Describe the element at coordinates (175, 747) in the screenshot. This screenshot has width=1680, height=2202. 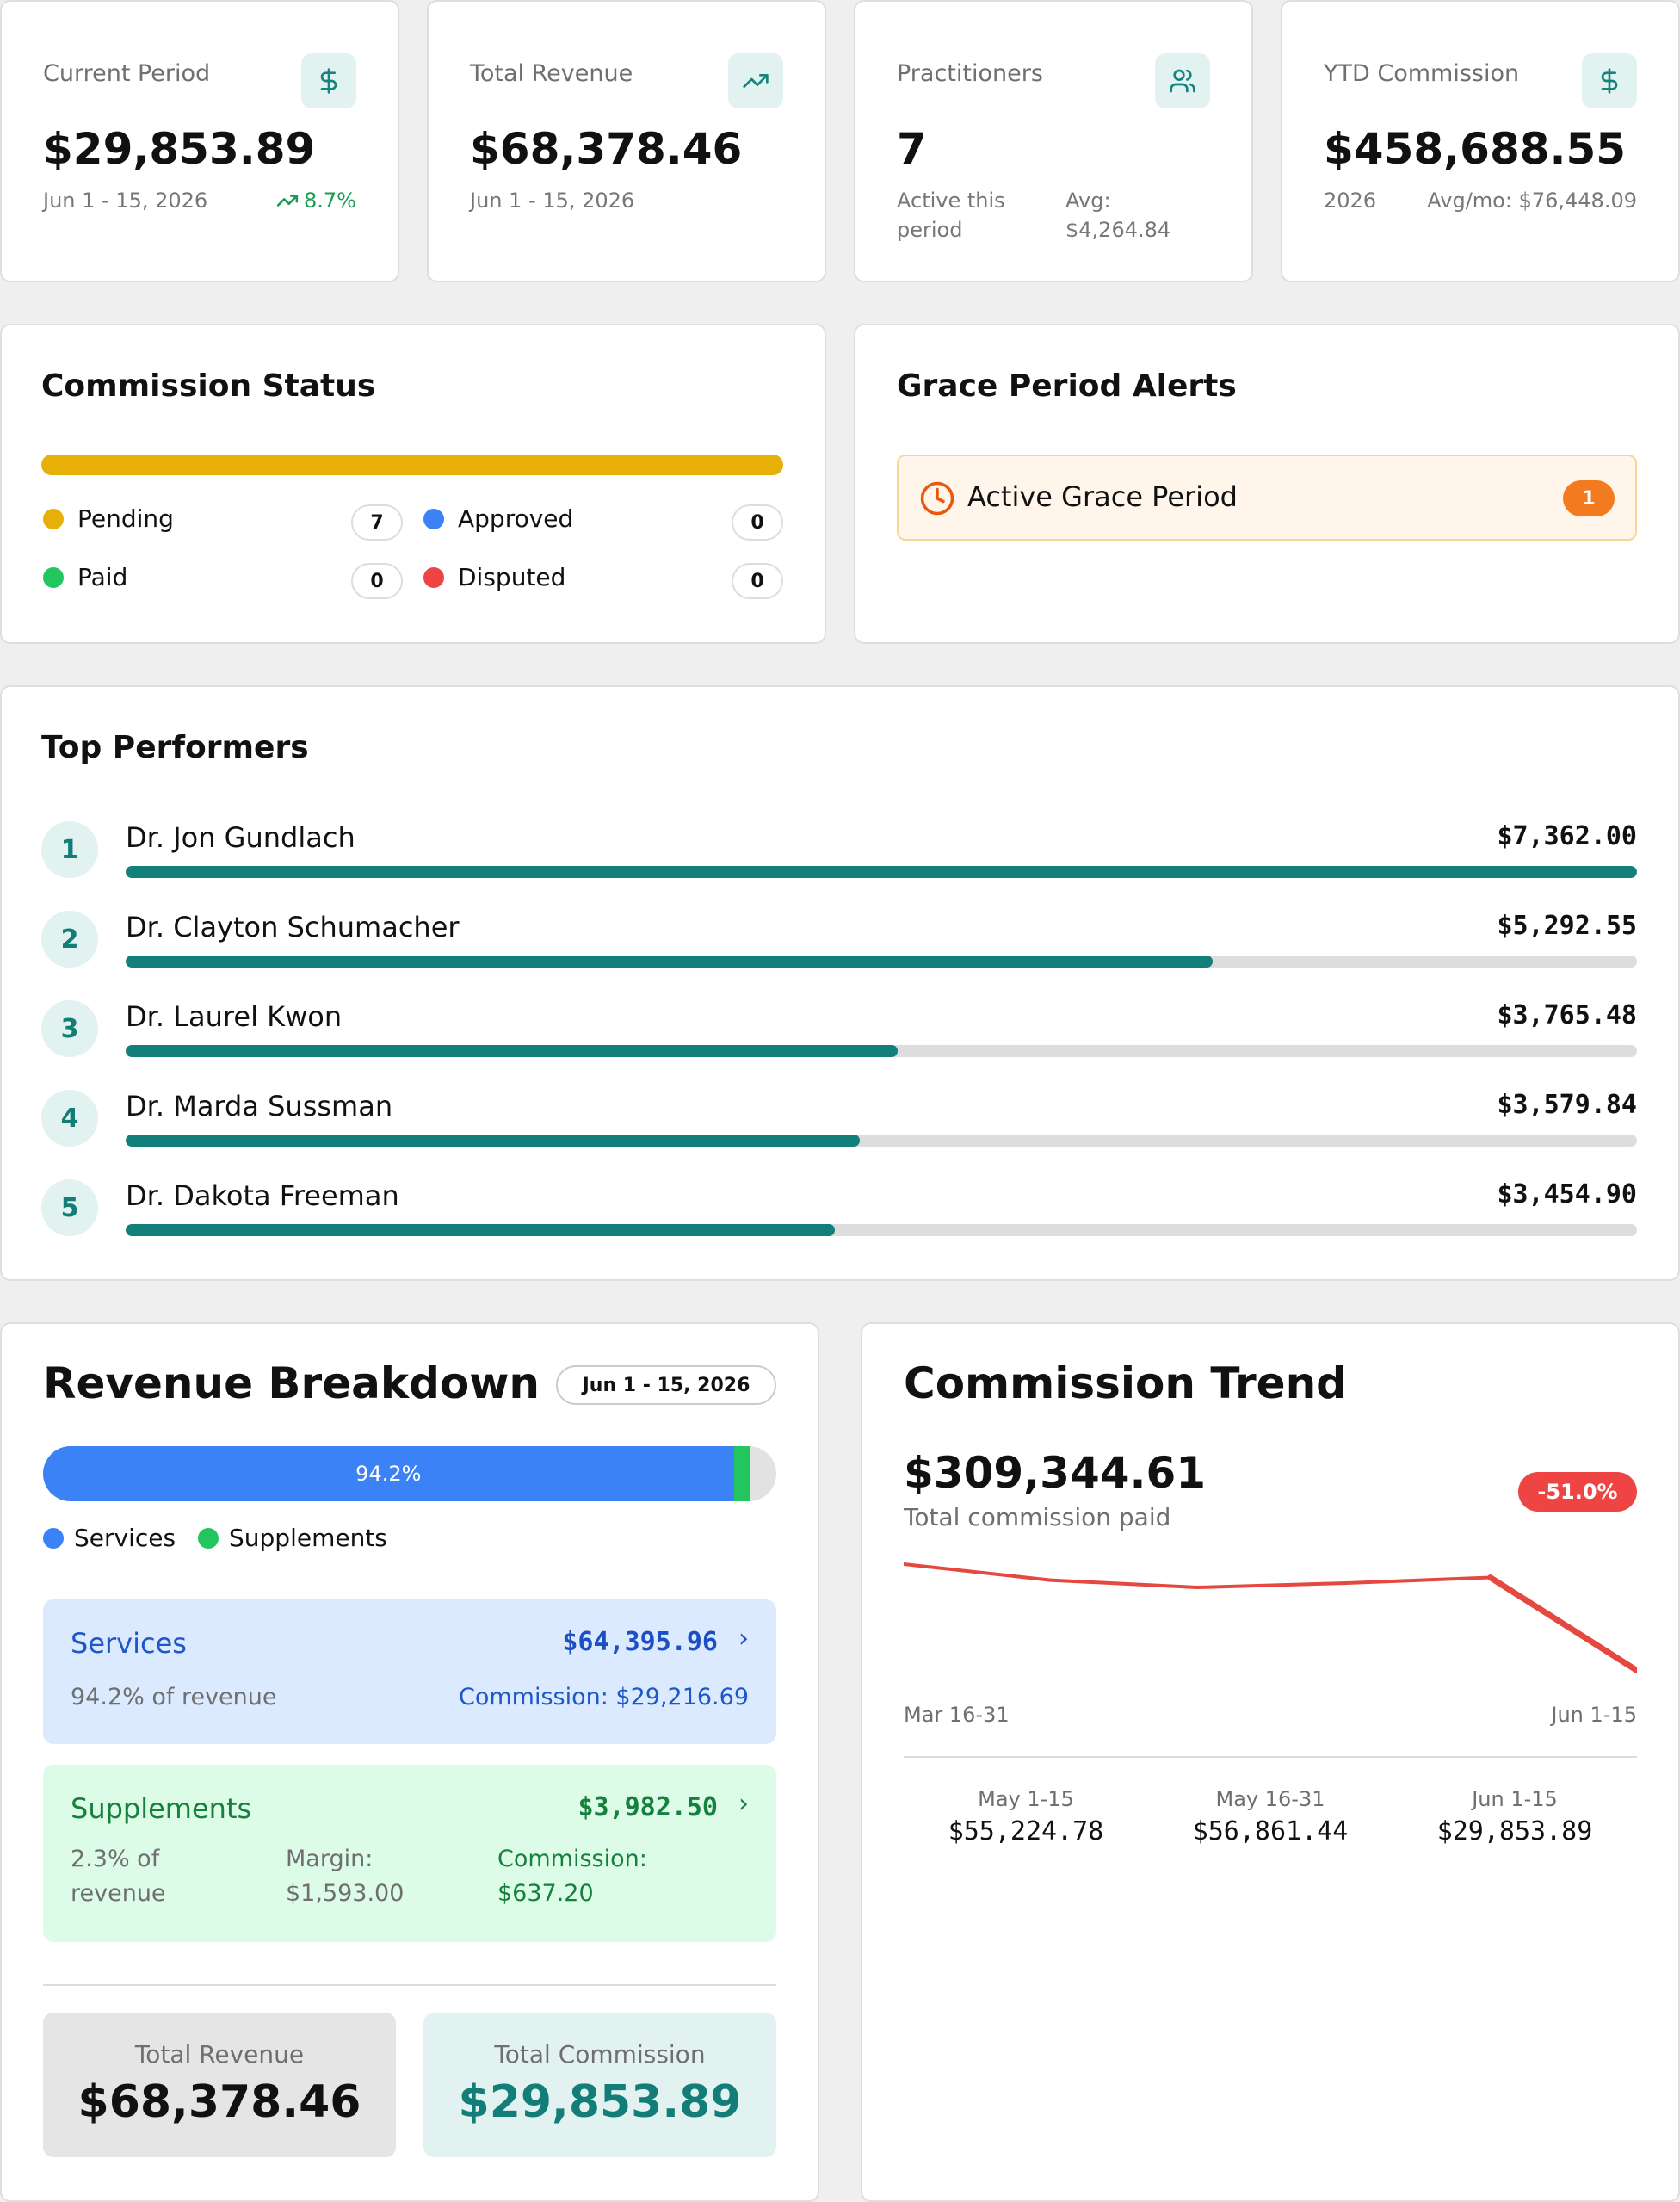
I see `card-title: Top Performers` at that location.